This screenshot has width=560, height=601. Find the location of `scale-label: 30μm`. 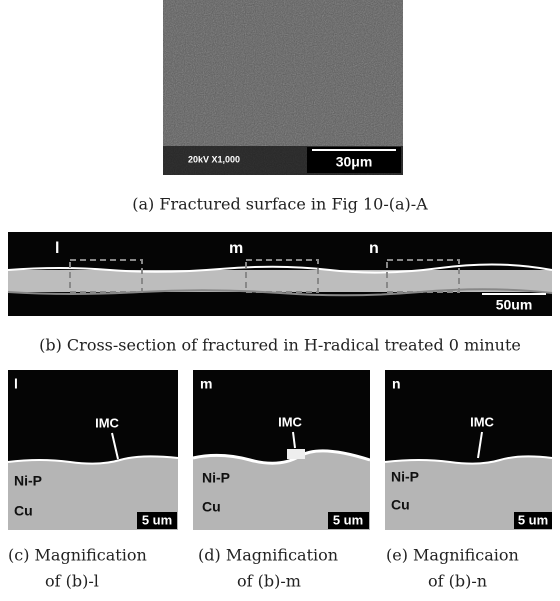

scale-label: 30μm is located at coordinates (354, 162).